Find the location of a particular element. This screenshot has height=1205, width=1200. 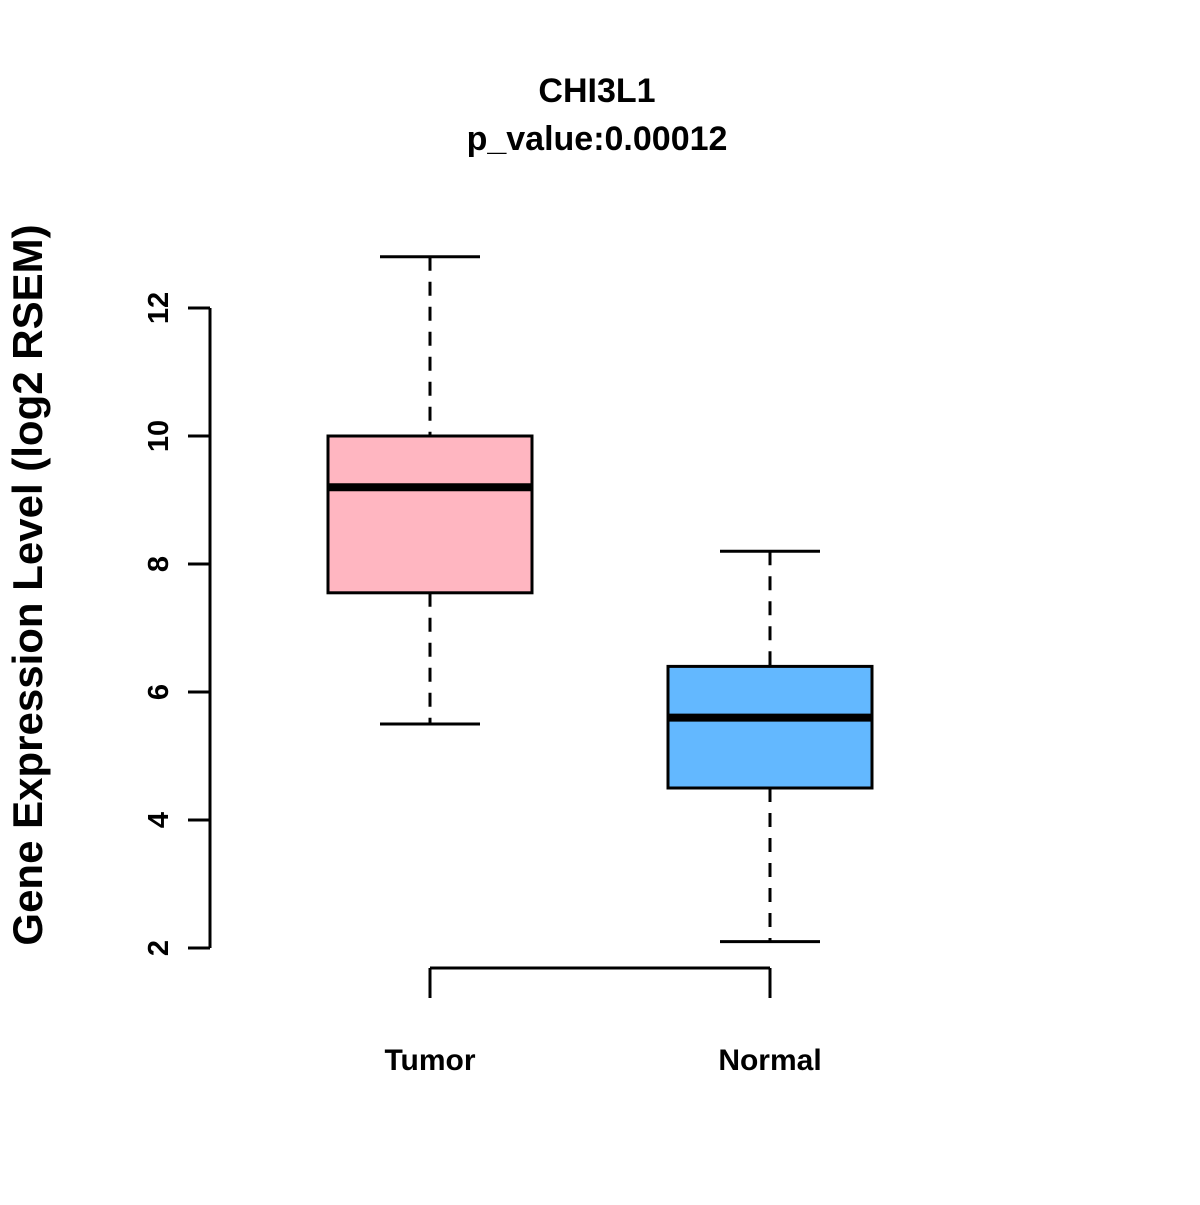

box-tumor is located at coordinates (430, 490).